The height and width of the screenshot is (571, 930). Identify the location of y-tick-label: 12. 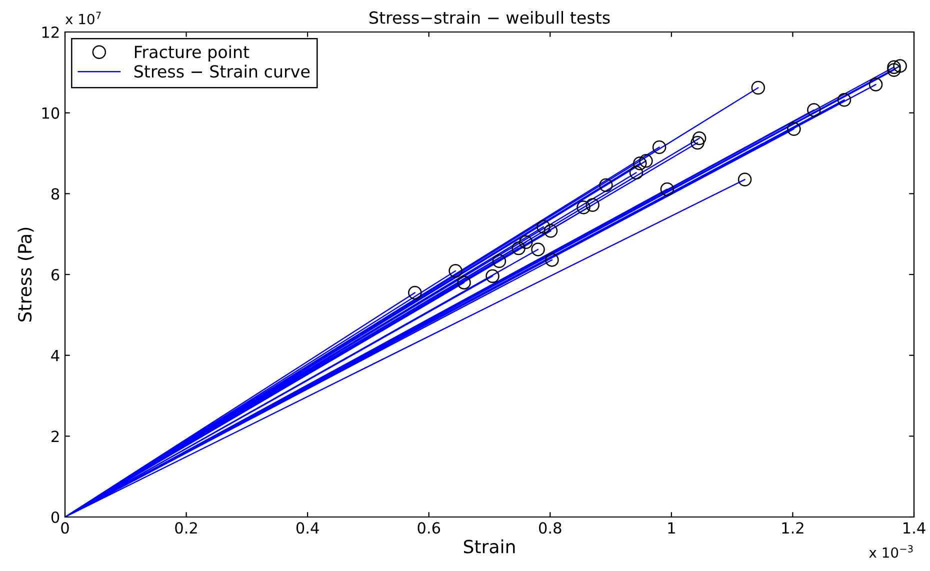
(50, 32).